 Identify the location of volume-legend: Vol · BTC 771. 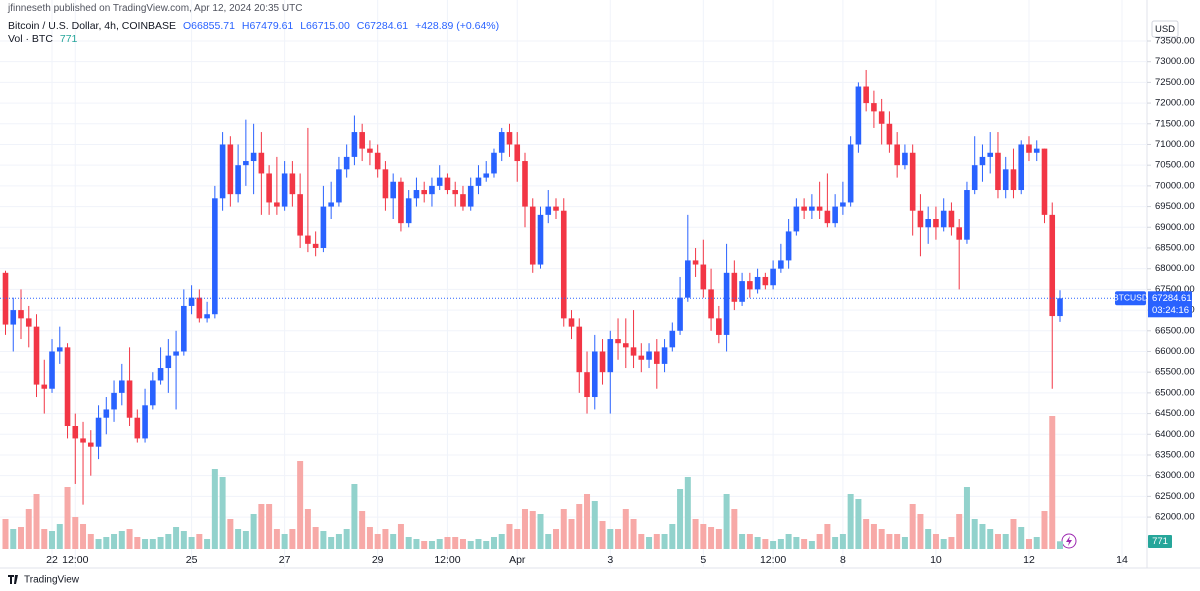
(44, 39).